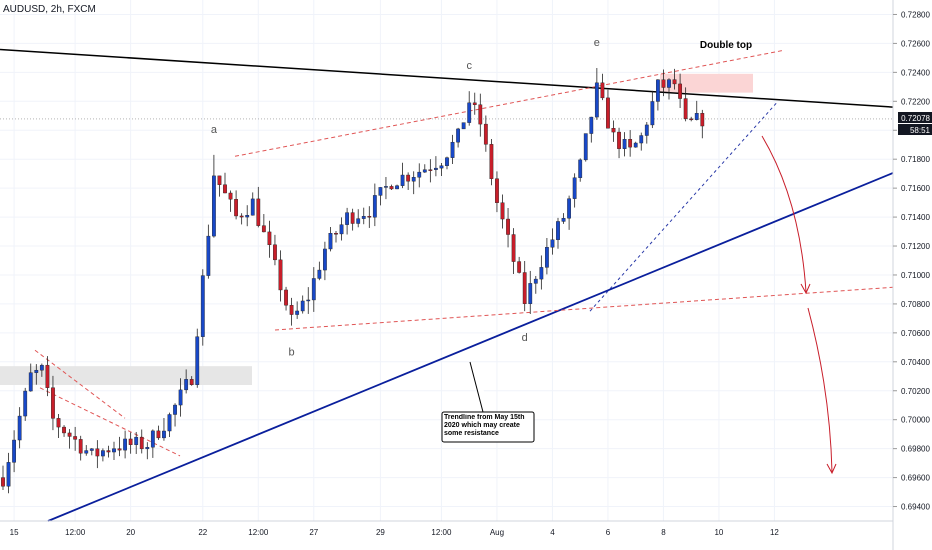 This screenshot has height=550, width=932. I want to click on double-top-label: Double top, so click(726, 45).